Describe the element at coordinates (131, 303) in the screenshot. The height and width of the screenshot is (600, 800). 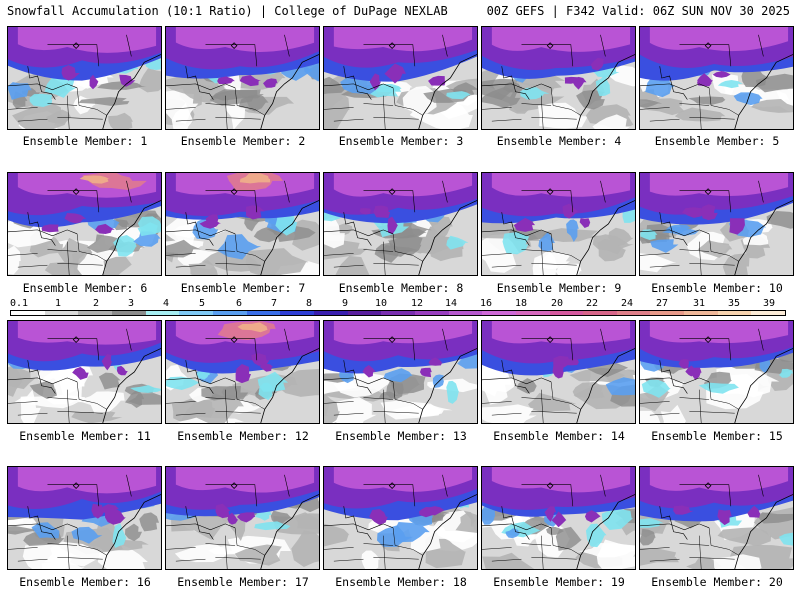
I see `legend-tick-label: 3` at that location.